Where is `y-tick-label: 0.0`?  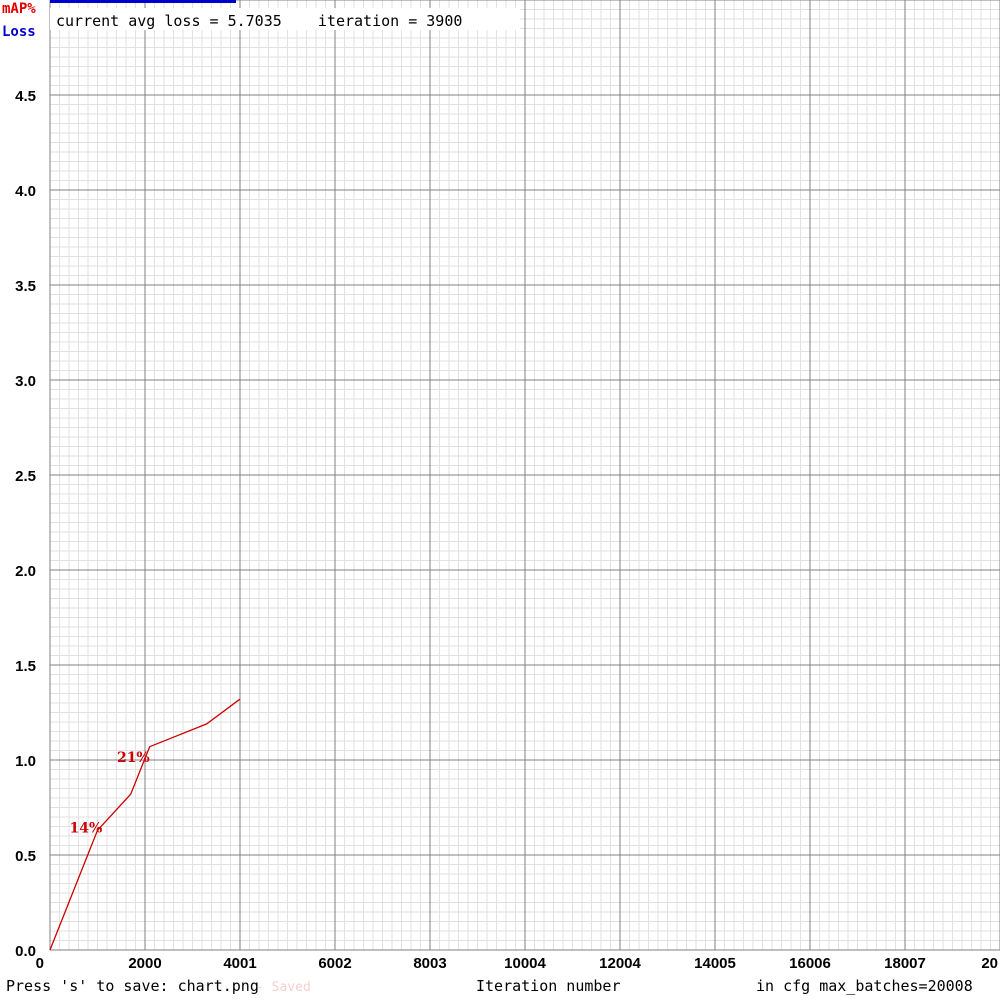
y-tick-label: 0.0 is located at coordinates (25, 951).